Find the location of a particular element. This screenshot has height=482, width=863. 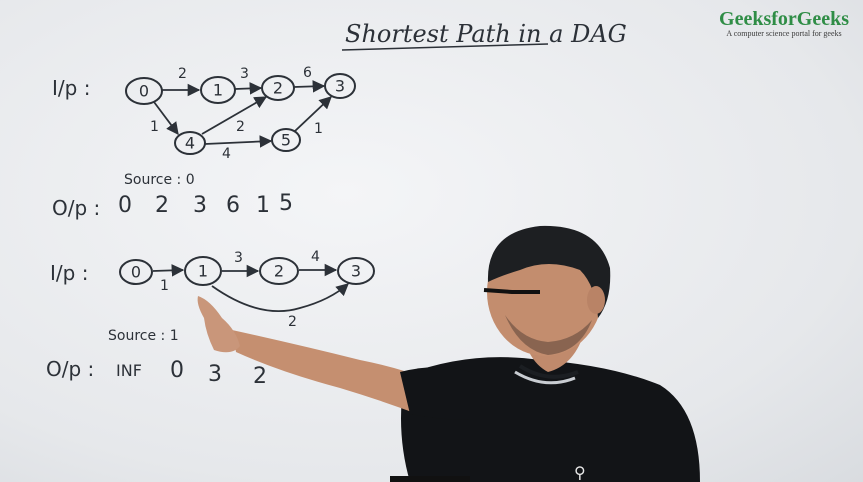

title-underline is located at coordinates (445, 47).